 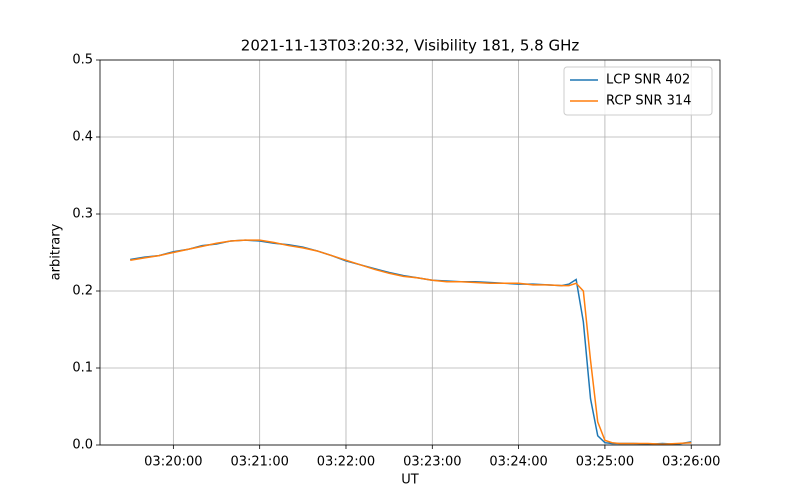 I want to click on y-tick-label: 0.0, so click(x=82, y=445).